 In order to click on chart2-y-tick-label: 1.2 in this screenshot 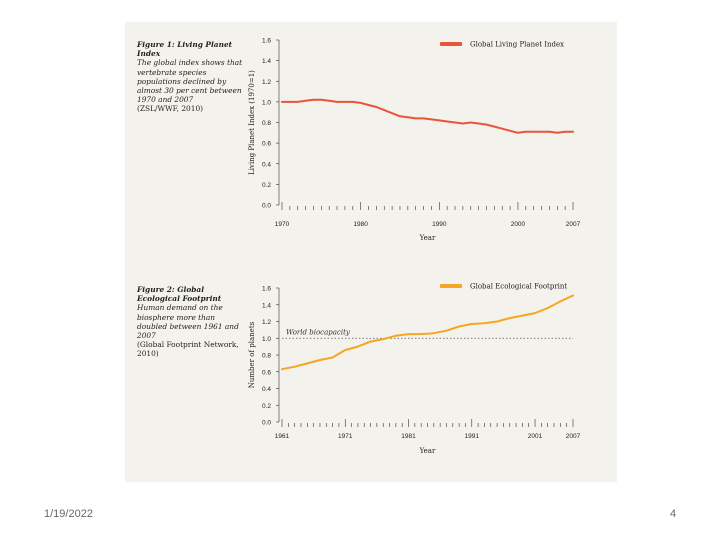, I will do `click(266, 322)`.